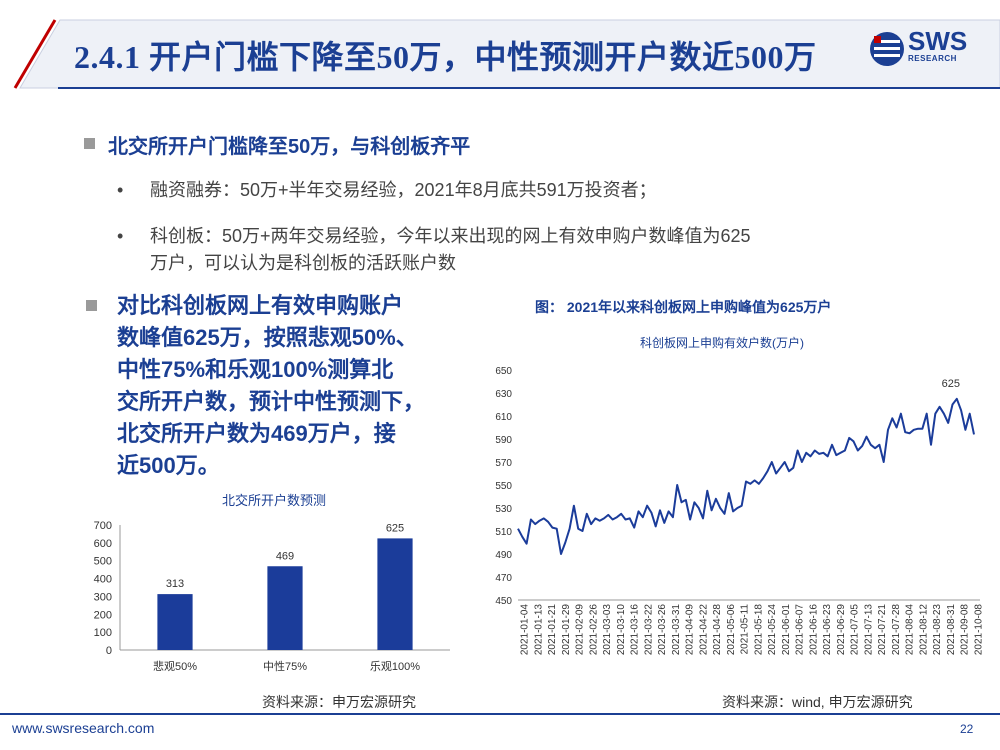 This screenshot has width=1000, height=750. I want to click on bar-value-label: 625, so click(395, 528).